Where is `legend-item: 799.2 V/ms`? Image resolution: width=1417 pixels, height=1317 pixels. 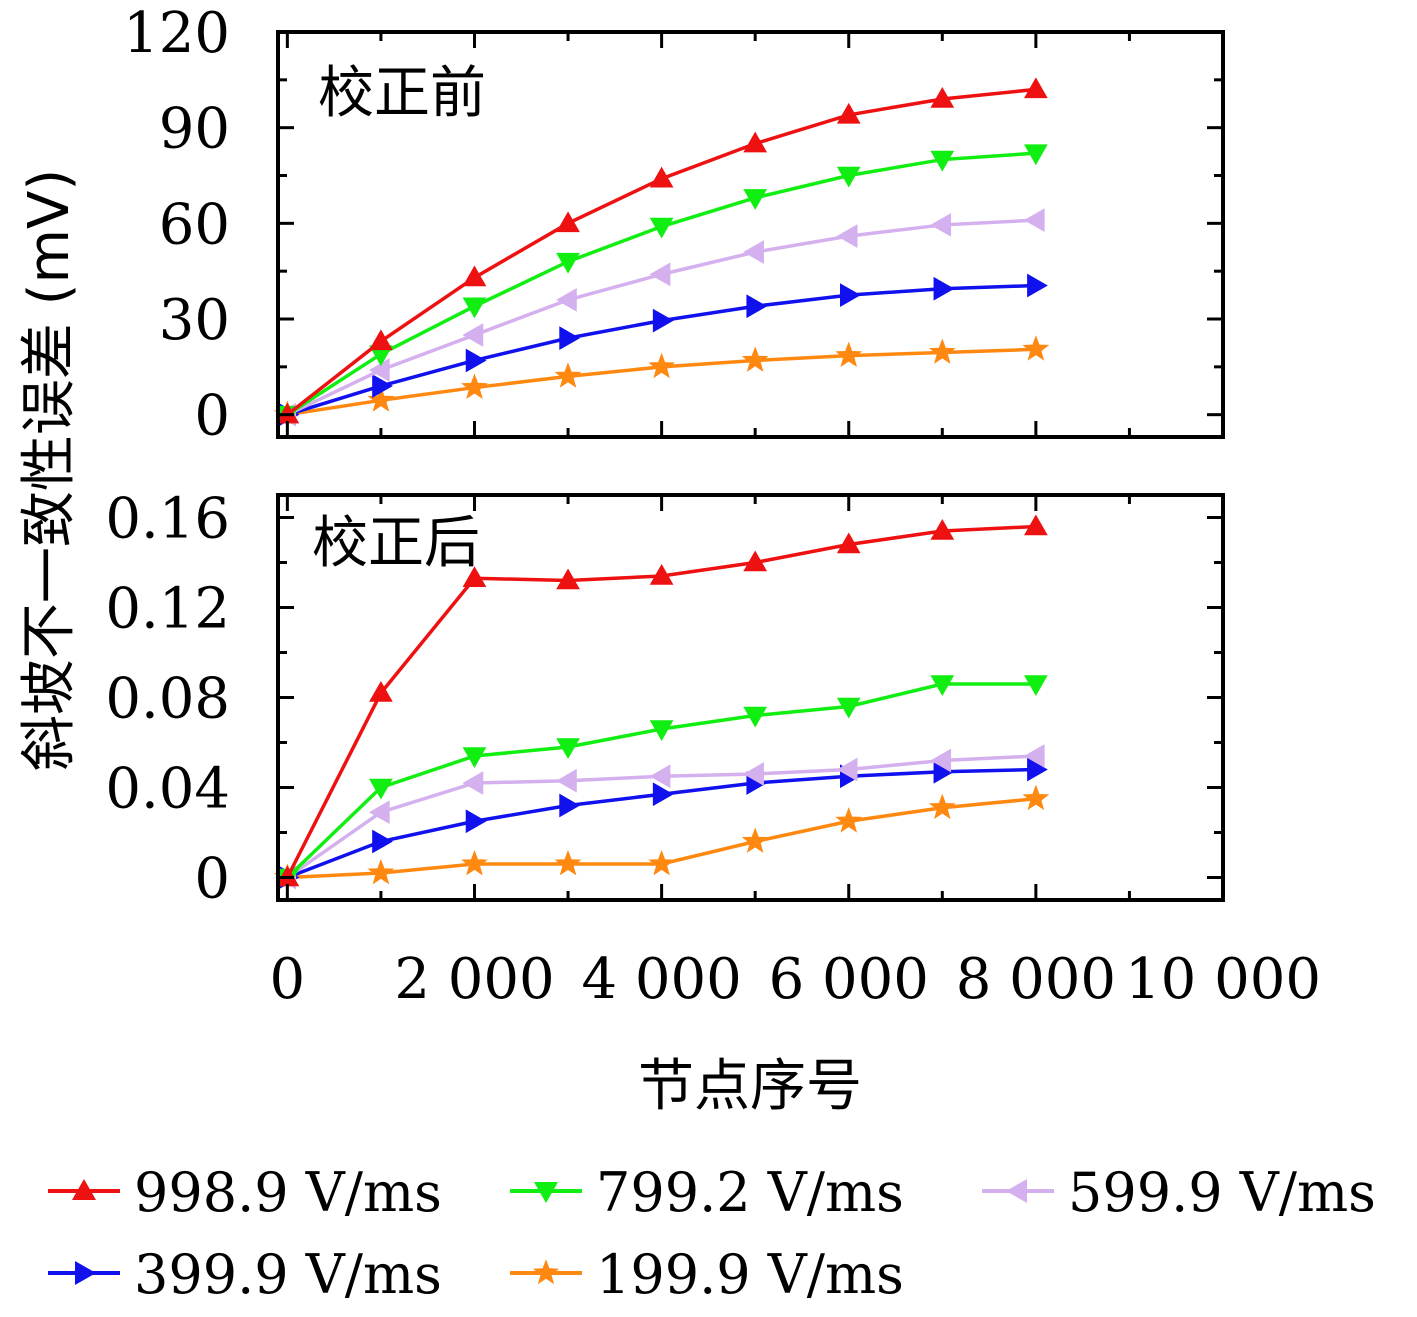
legend-item: 799.2 V/ms is located at coordinates (707, 1192).